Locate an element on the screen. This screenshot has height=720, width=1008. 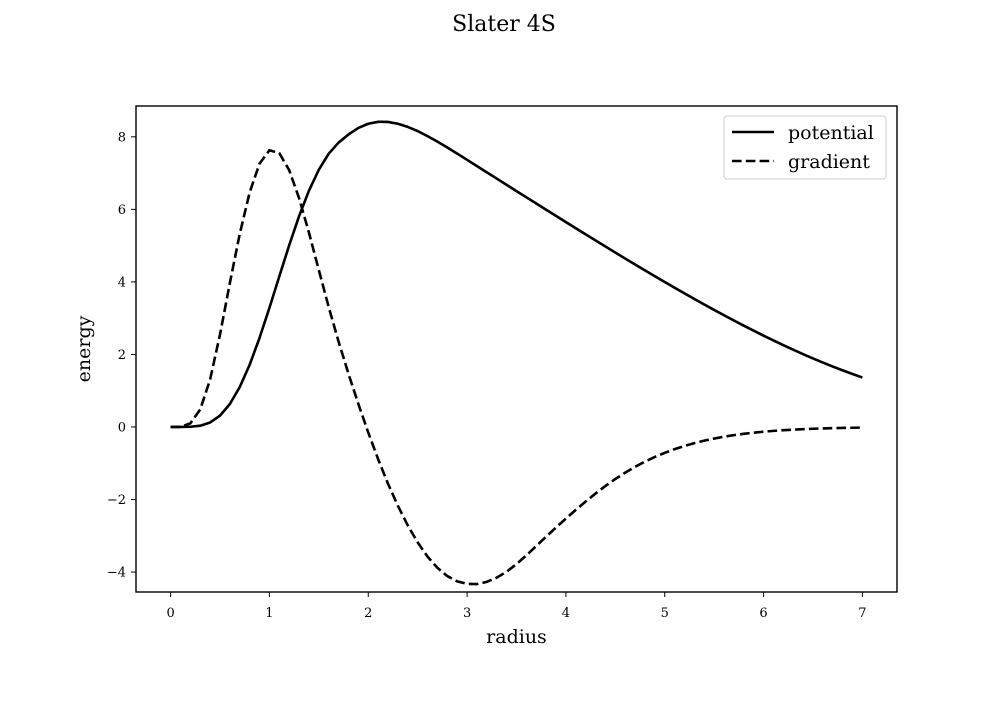
legend-label-gradient: gradient is located at coordinates (829, 162).